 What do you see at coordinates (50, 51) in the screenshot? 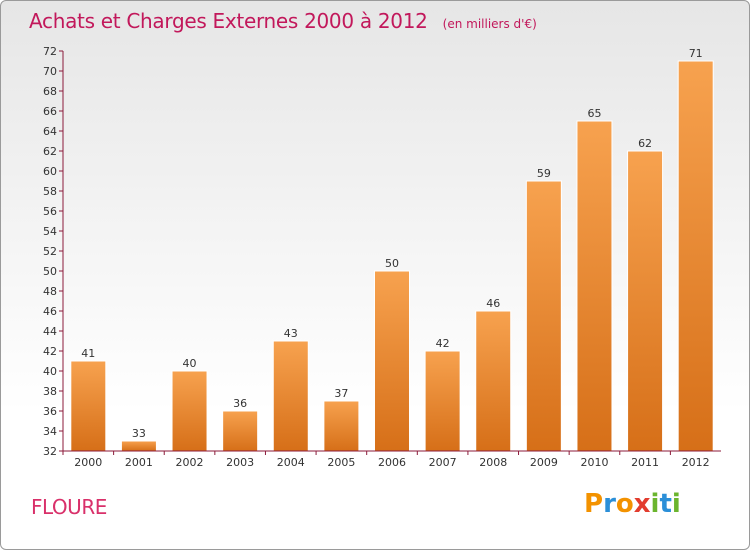
I see `y-tick-label: 72` at bounding box center [50, 51].